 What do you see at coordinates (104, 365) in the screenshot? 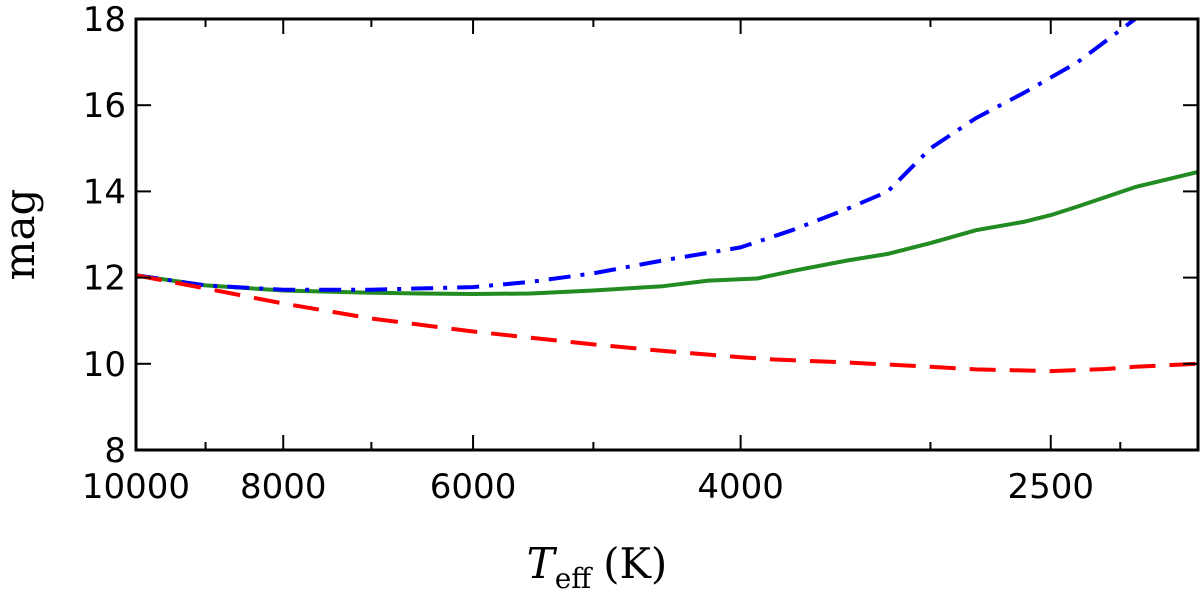
I see `y-tick-label: 10` at bounding box center [104, 365].